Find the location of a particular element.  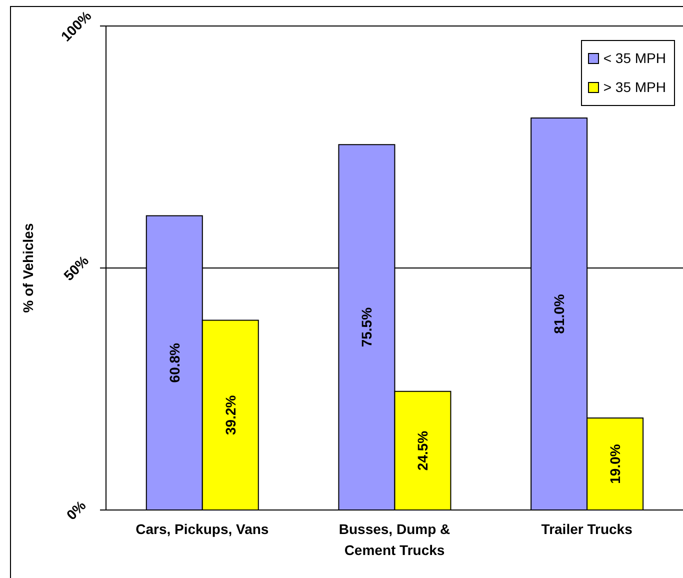

data-label: 60.8% is located at coordinates (174, 362).